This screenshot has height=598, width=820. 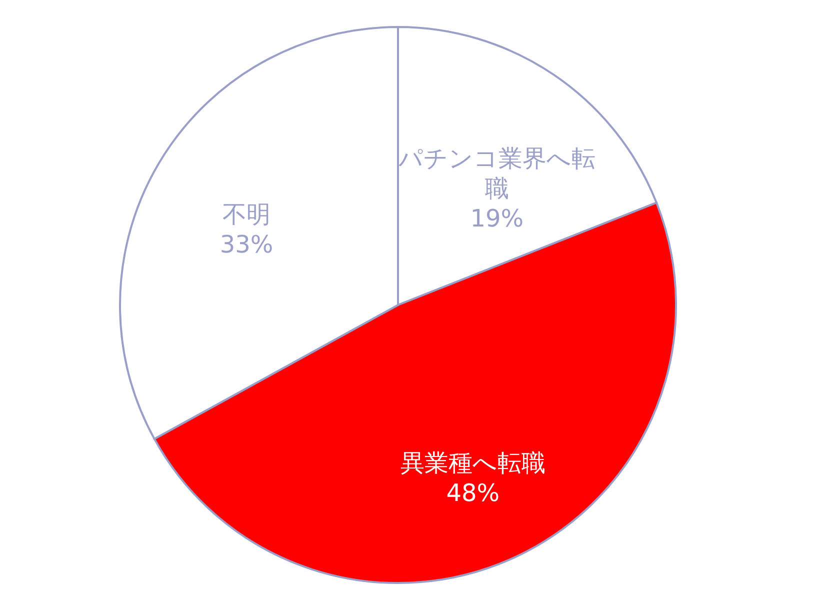 What do you see at coordinates (246, 214) in the screenshot?
I see `slice-label: 不明` at bounding box center [246, 214].